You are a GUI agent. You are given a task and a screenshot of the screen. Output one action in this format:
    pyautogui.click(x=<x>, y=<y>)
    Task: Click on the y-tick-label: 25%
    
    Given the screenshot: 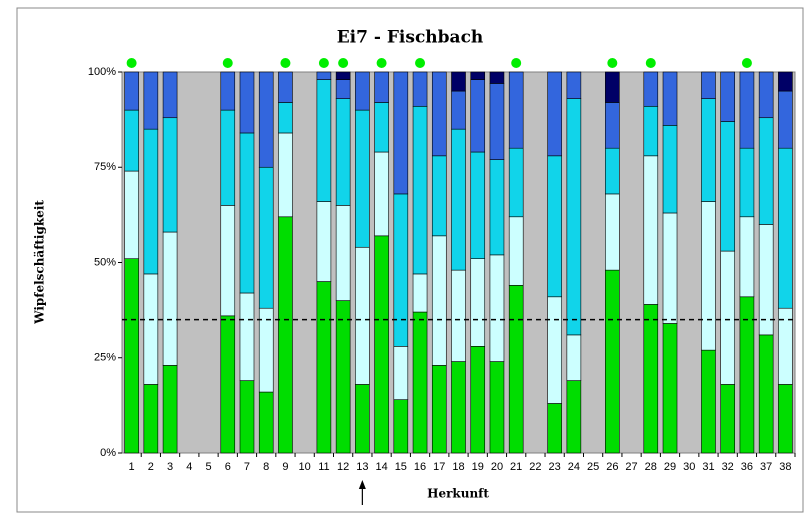 What is the action you would take?
    pyautogui.click(x=105, y=358)
    